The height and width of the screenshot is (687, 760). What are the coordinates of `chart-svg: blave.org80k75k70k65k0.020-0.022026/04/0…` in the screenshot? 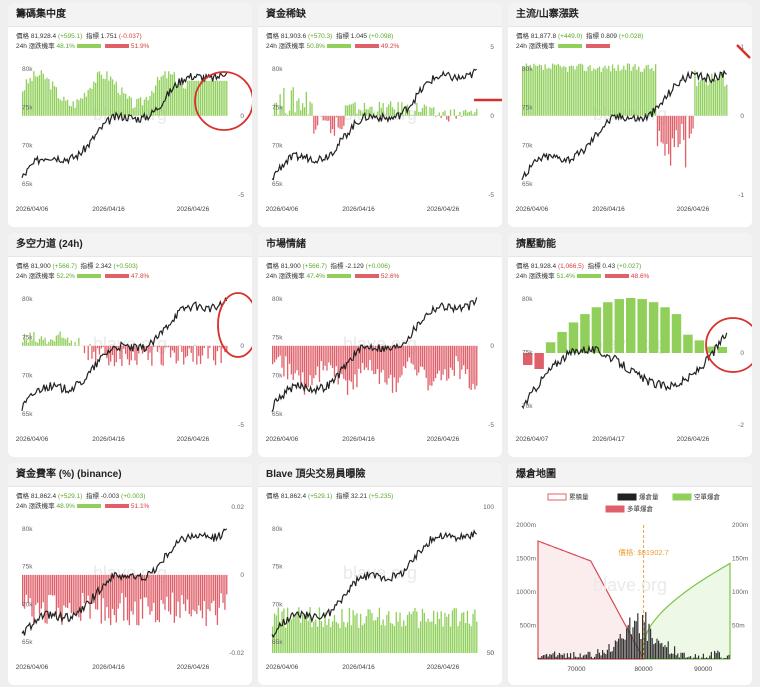 It's located at (130, 587).